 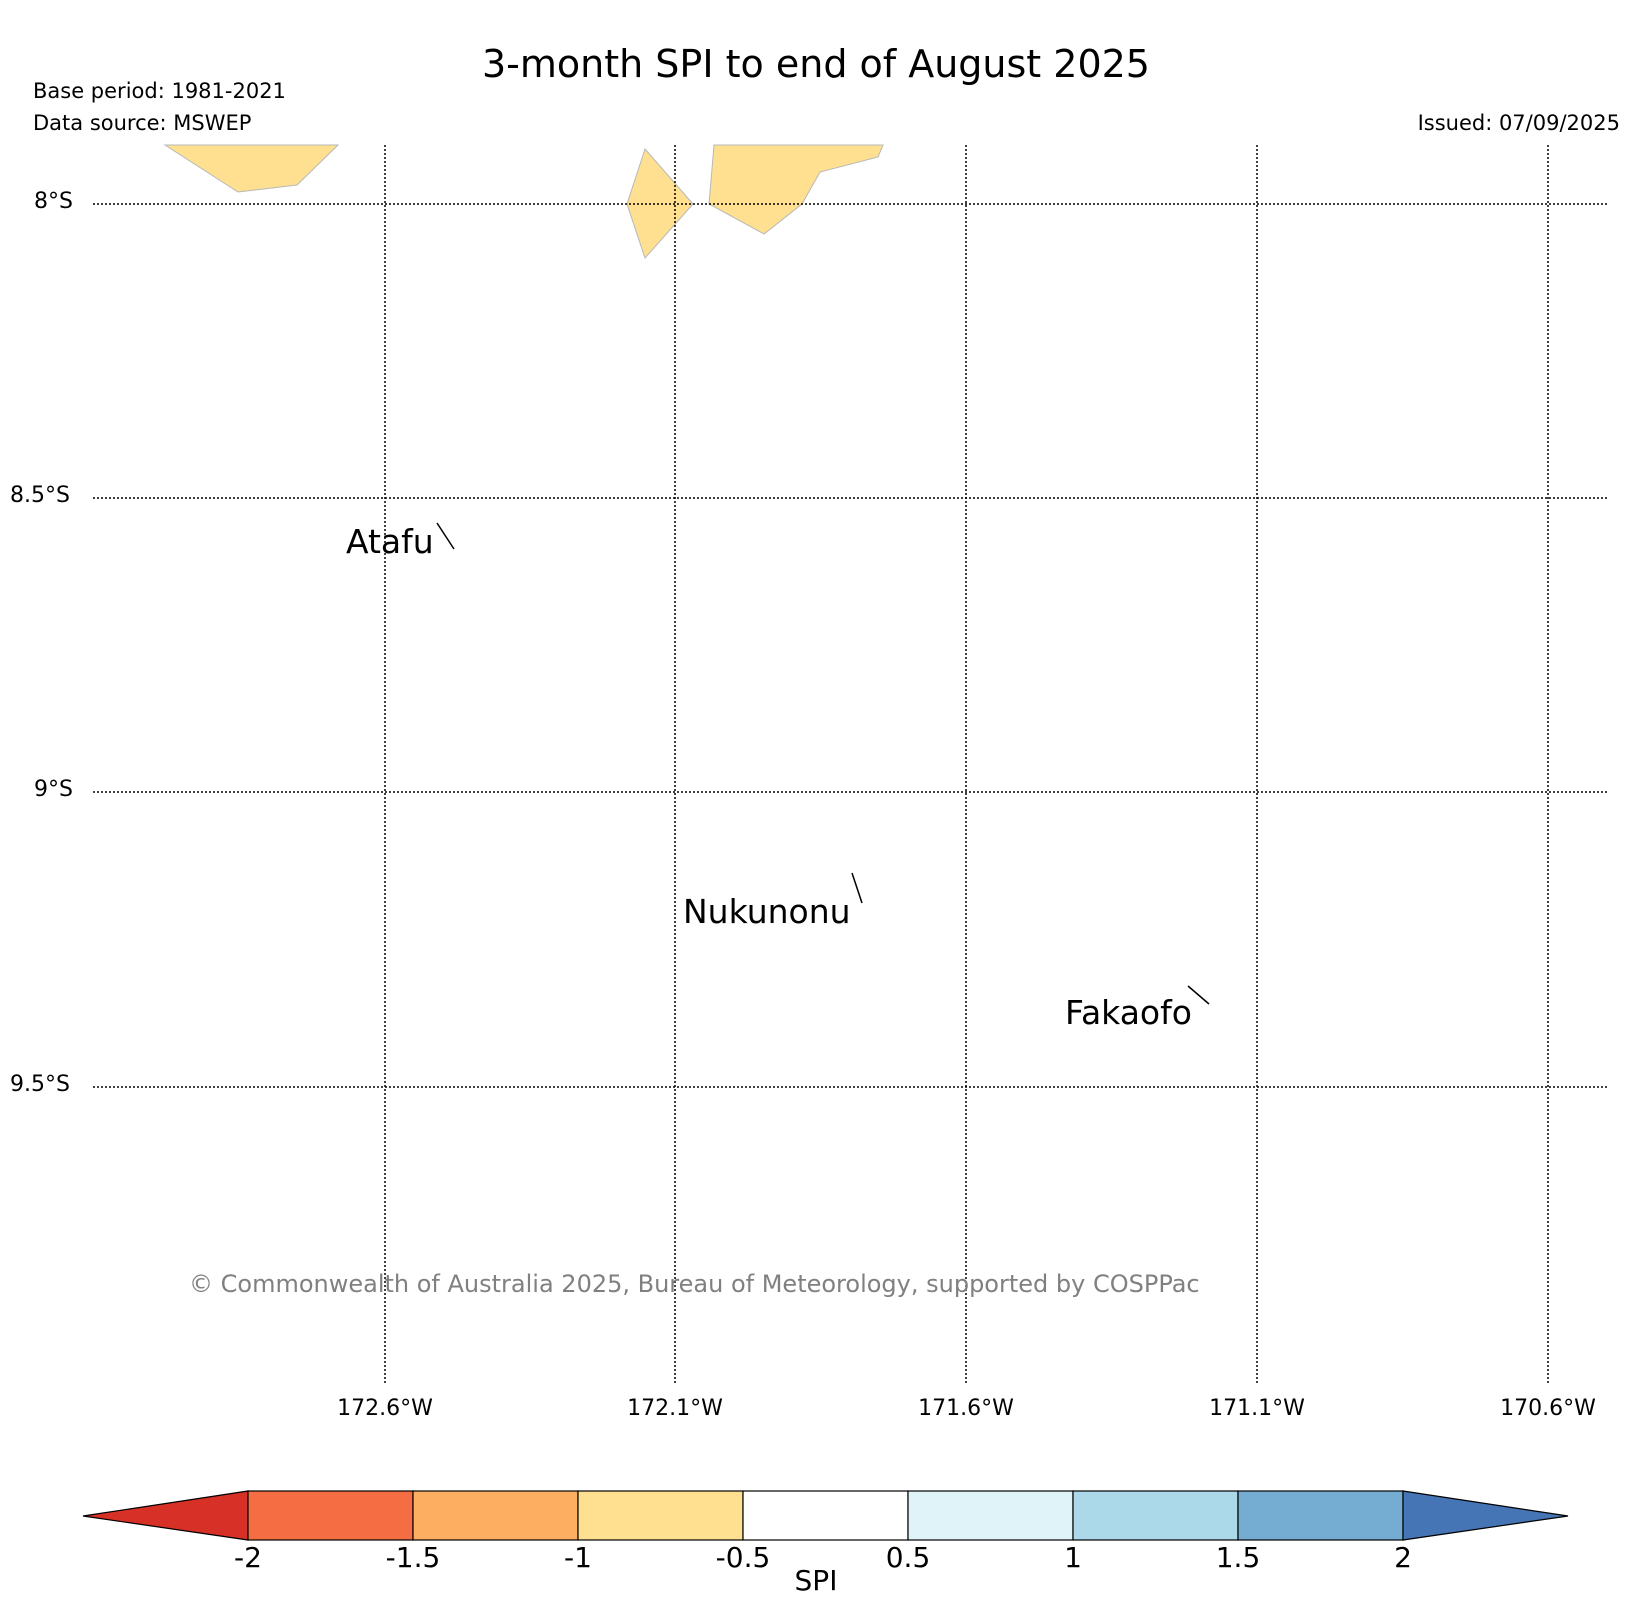 What do you see at coordinates (390, 541) in the screenshot?
I see `place-label-atafu: Atafu` at bounding box center [390, 541].